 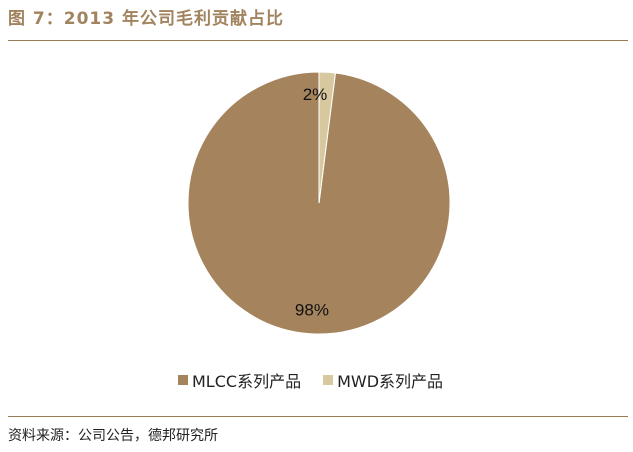 I want to click on legend-item-mlcc: MLCC系列产品, so click(x=239, y=380).